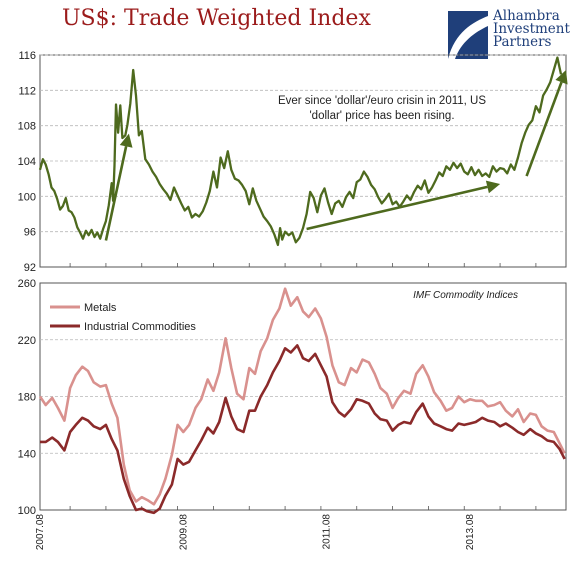 Image resolution: width=577 pixels, height=581 pixels. What do you see at coordinates (100, 308) in the screenshot?
I see `legend-label: Metals` at bounding box center [100, 308].